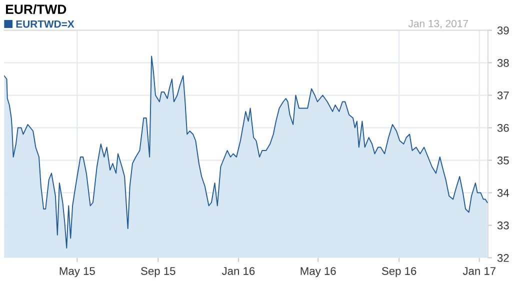  What do you see at coordinates (503, 30) in the screenshot?
I see `y-tick-label: 39` at bounding box center [503, 30].